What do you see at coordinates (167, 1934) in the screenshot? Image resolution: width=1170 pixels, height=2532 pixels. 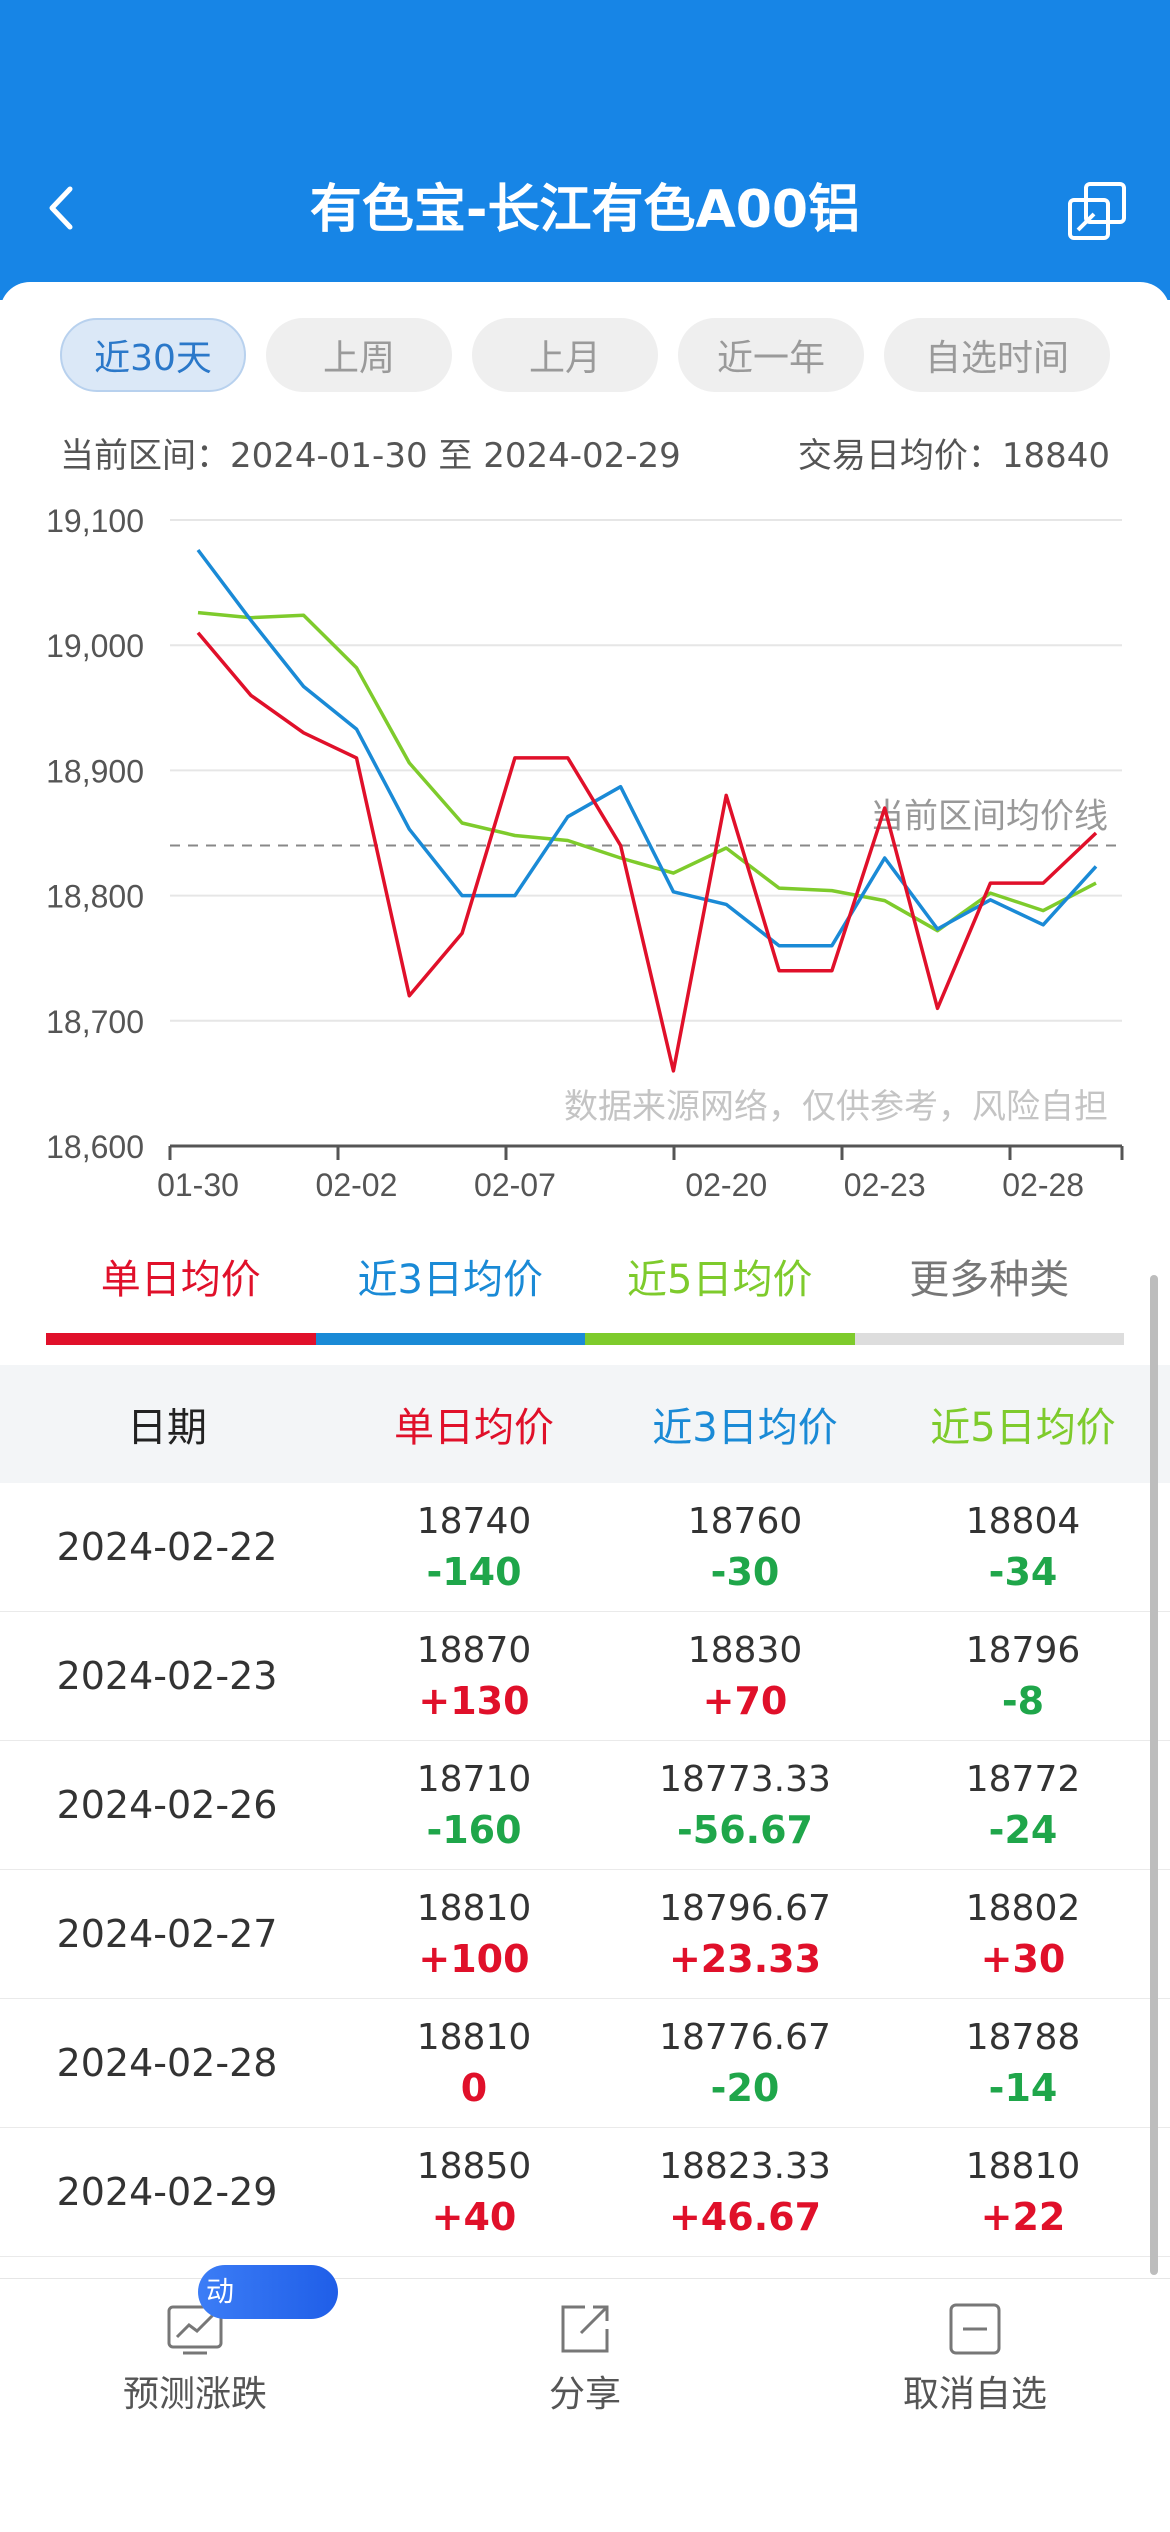 I see `row-date: 2024-02-27` at bounding box center [167, 1934].